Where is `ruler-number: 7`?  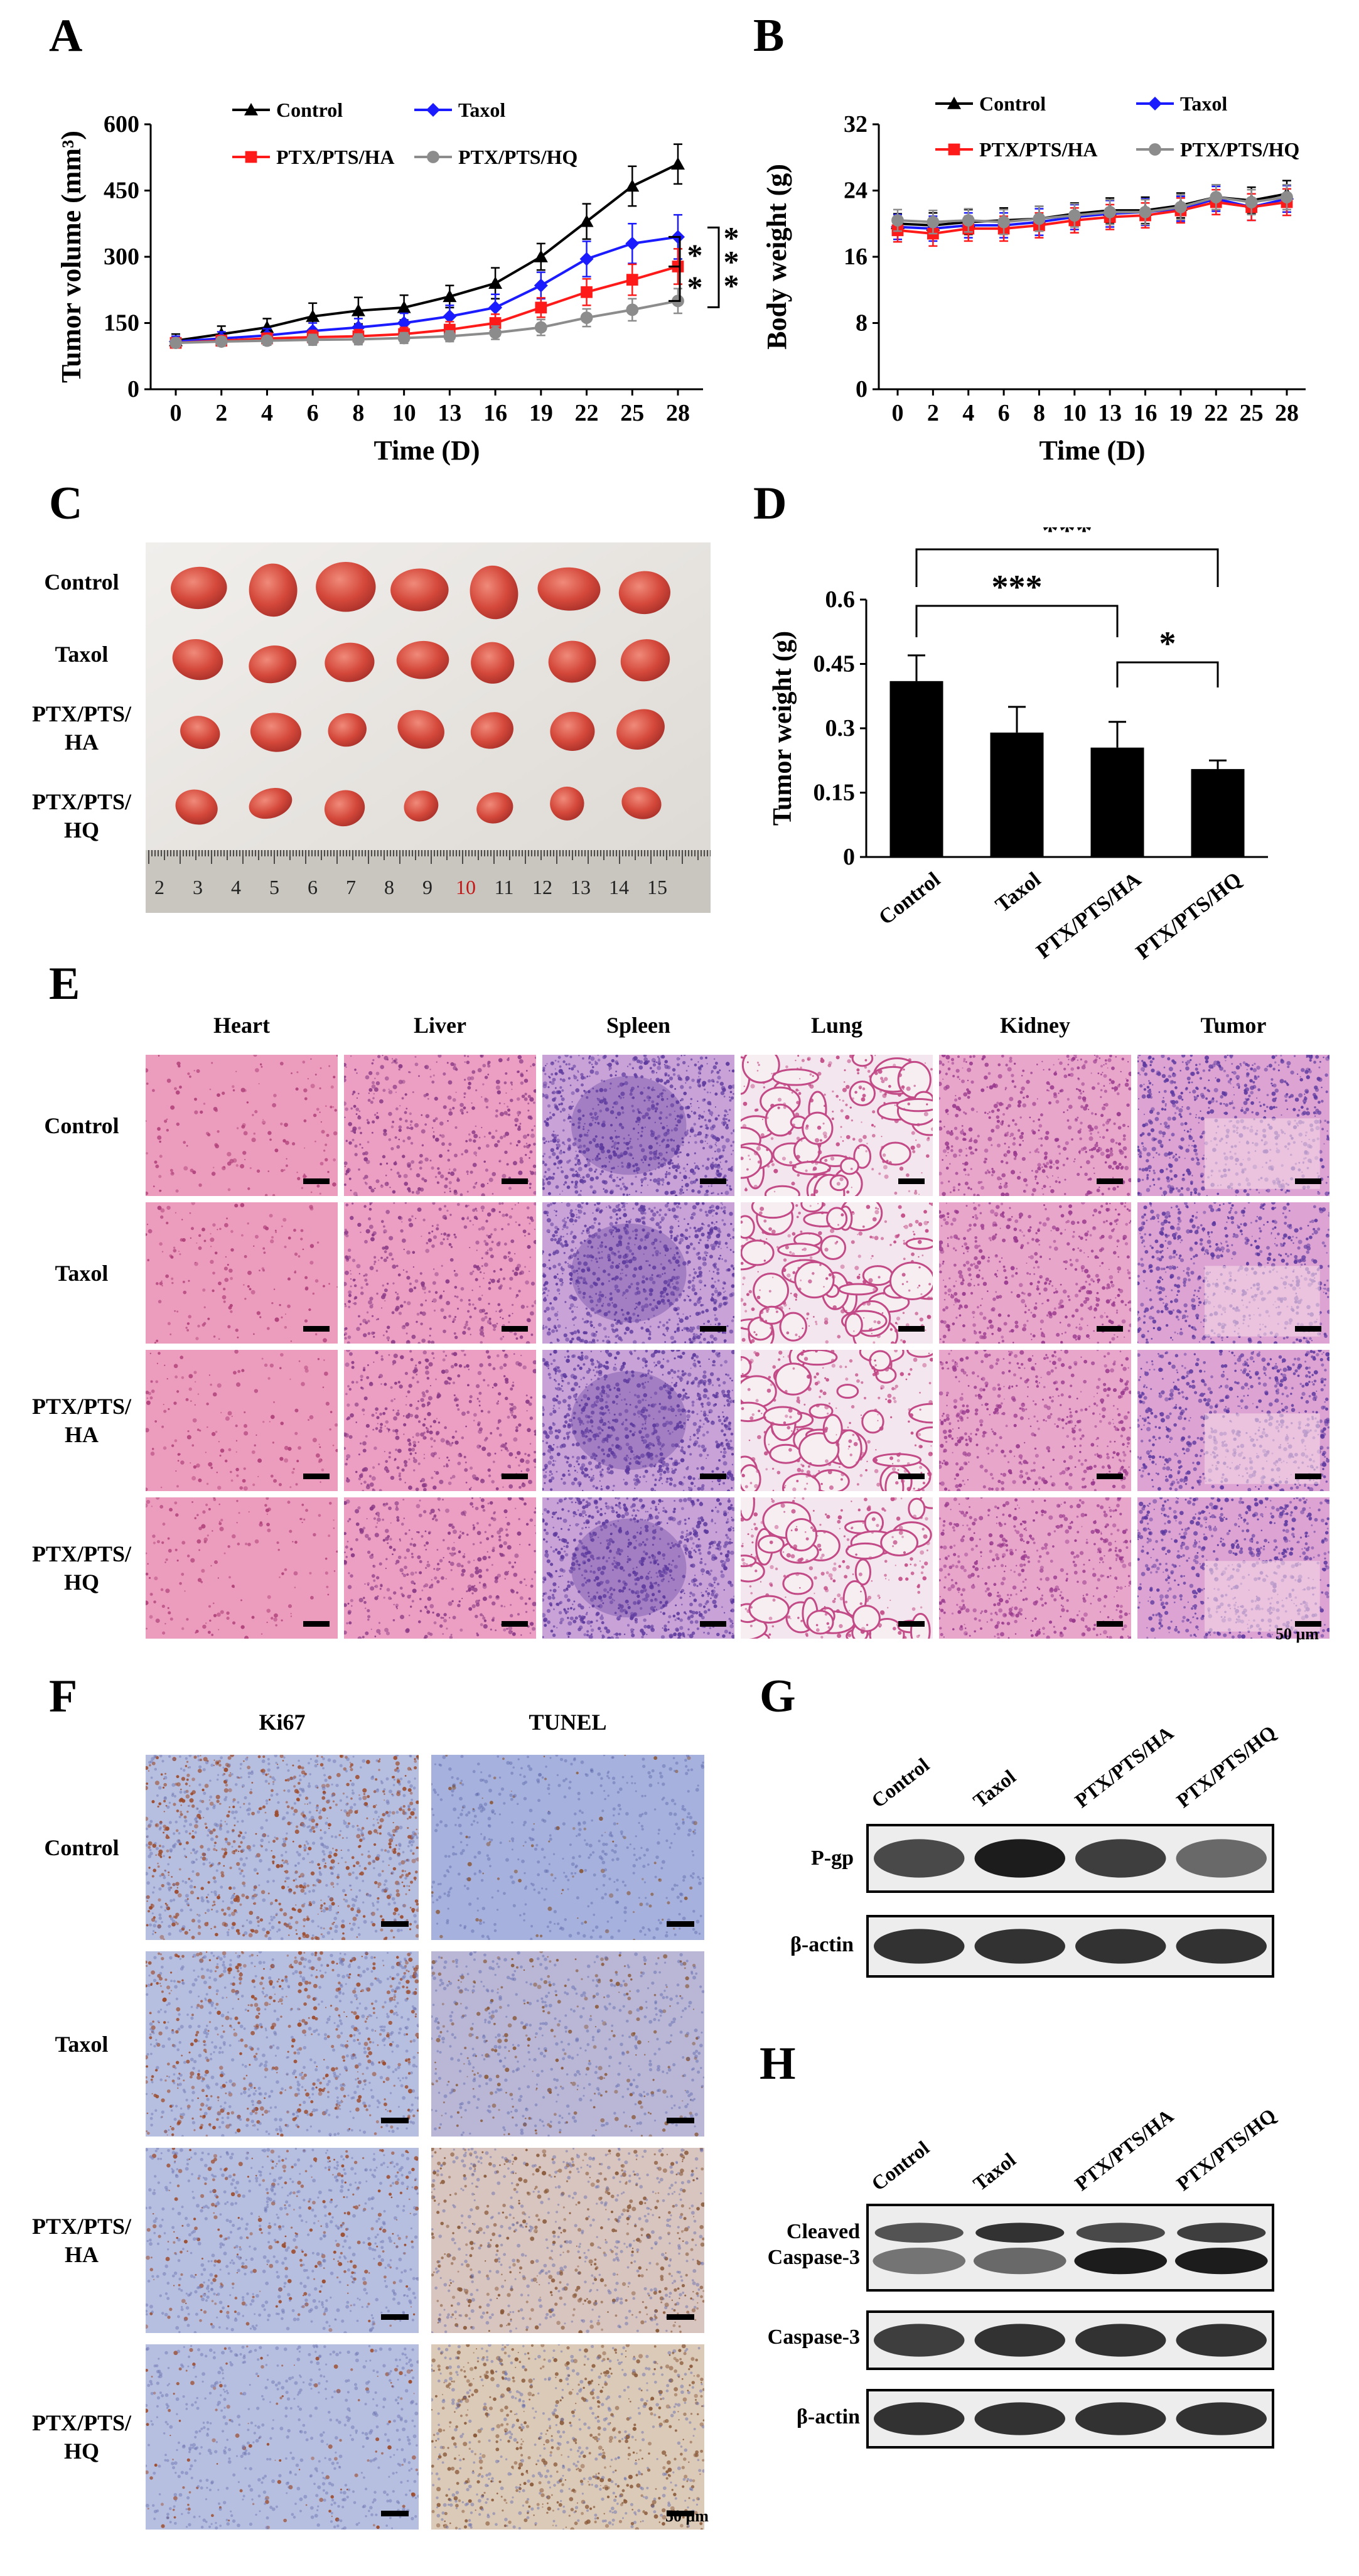 ruler-number: 7 is located at coordinates (351, 887).